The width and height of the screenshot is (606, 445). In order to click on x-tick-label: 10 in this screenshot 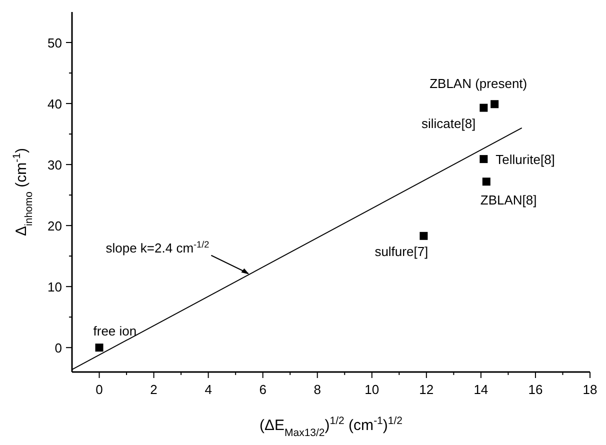, I will do `click(372, 389)`.